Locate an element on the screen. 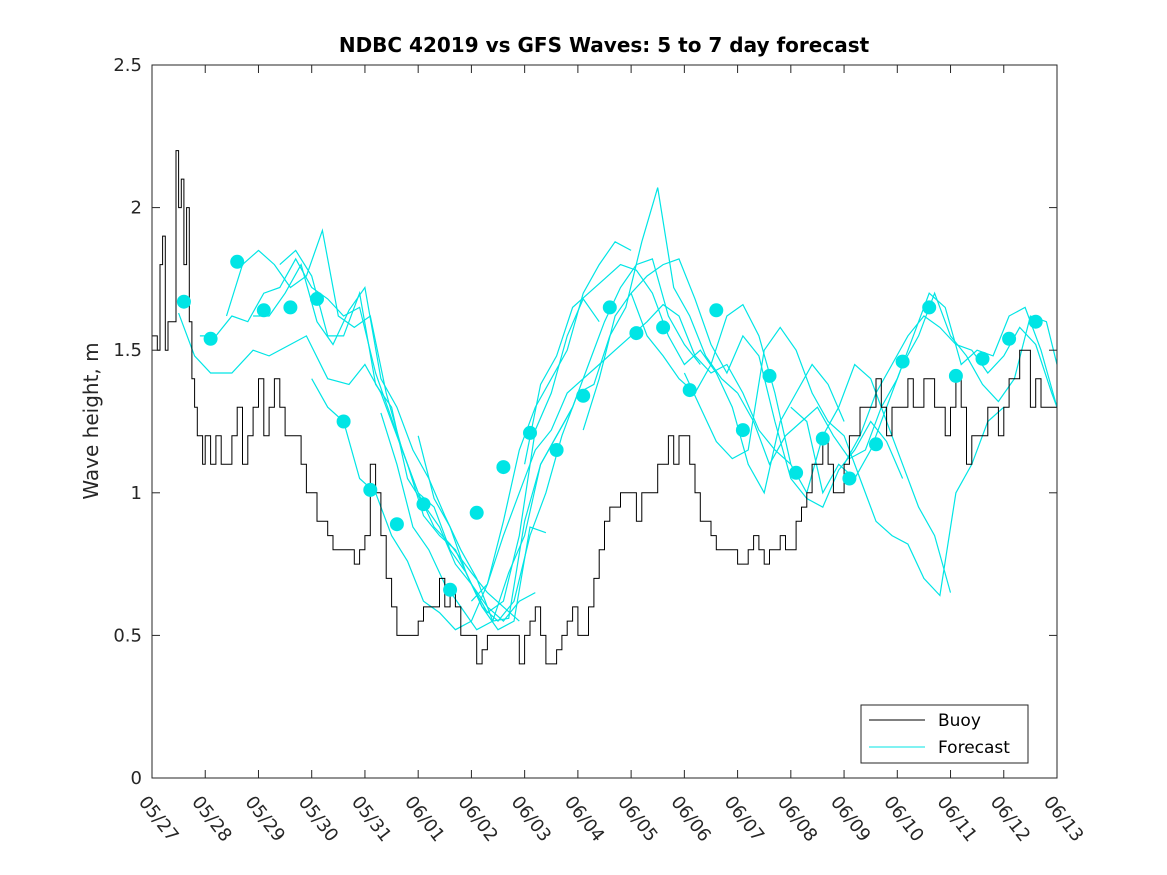 The image size is (1167, 875). y-tick-label-2: 1 is located at coordinates (136, 493).